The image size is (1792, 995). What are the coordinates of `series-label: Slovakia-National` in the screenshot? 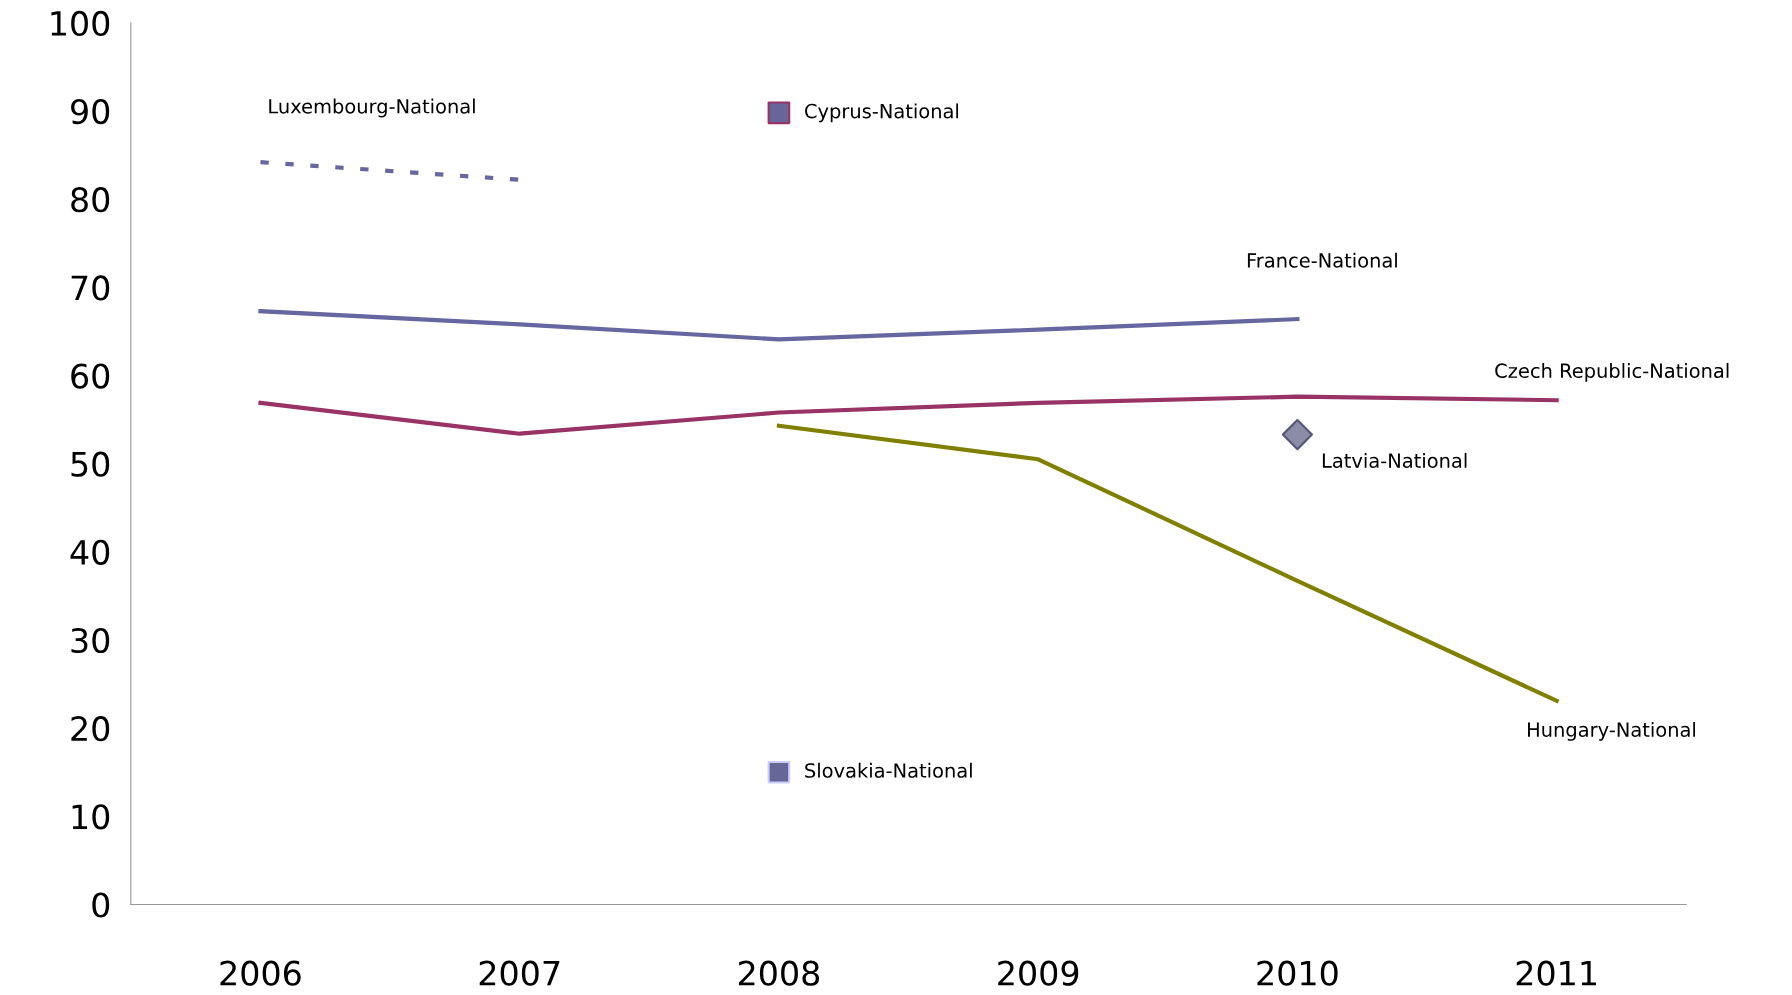 It's located at (888, 770).